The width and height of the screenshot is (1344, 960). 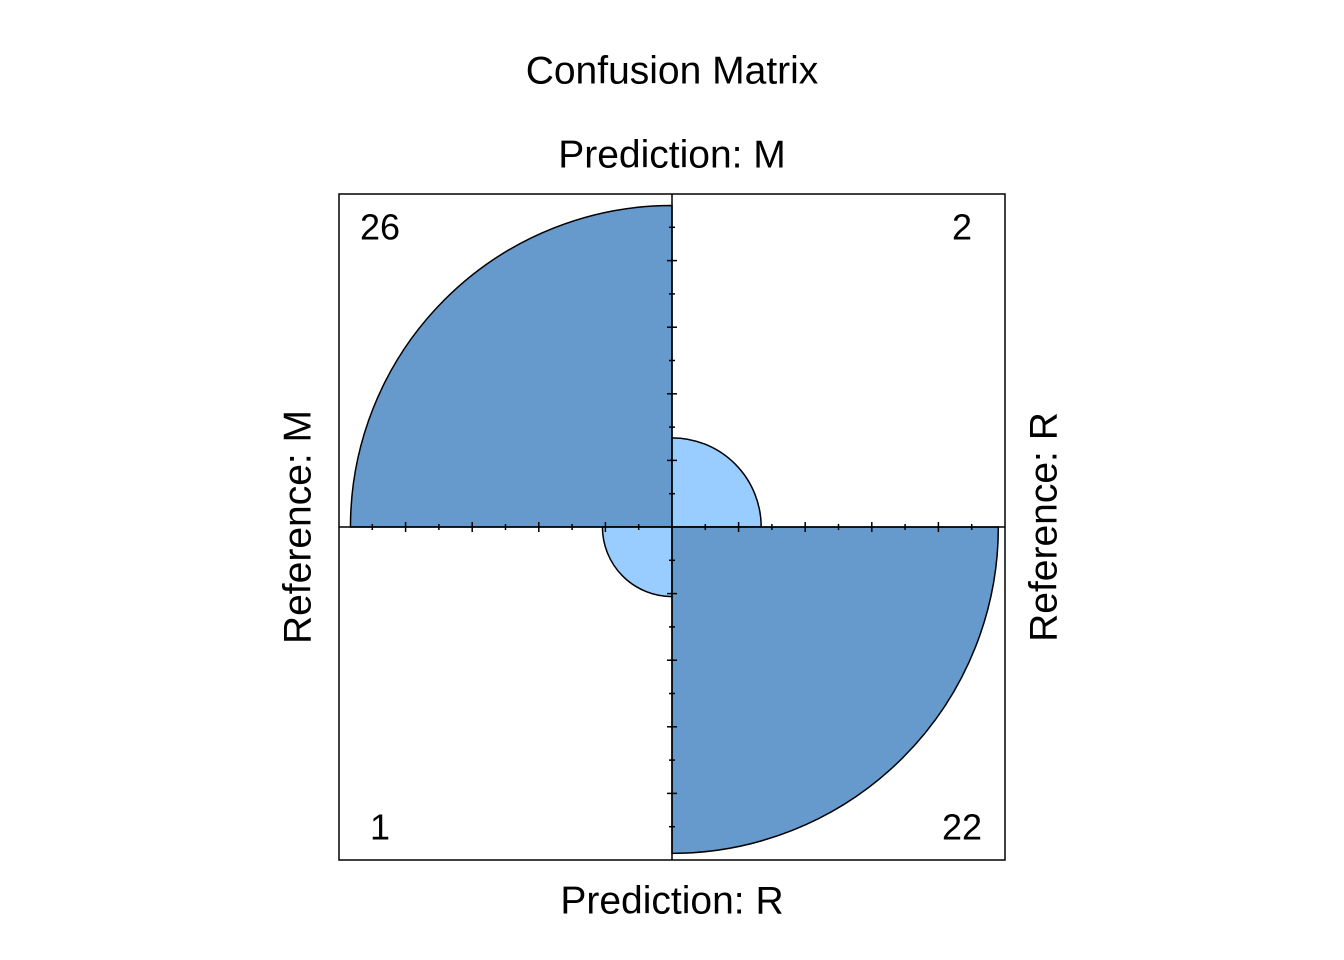 What do you see at coordinates (962, 827) in the screenshot?
I see `count-label: 22` at bounding box center [962, 827].